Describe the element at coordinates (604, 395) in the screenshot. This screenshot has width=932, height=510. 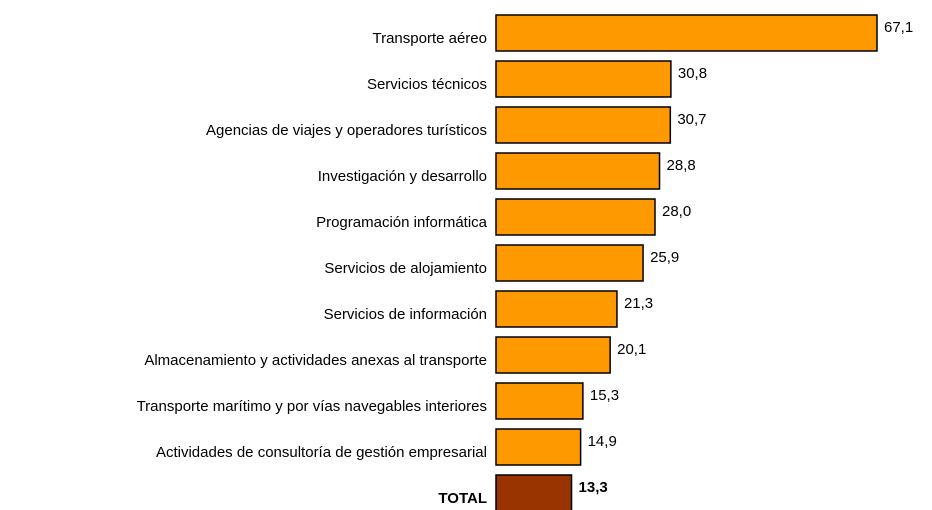
I see `value-label: 15,3` at that location.